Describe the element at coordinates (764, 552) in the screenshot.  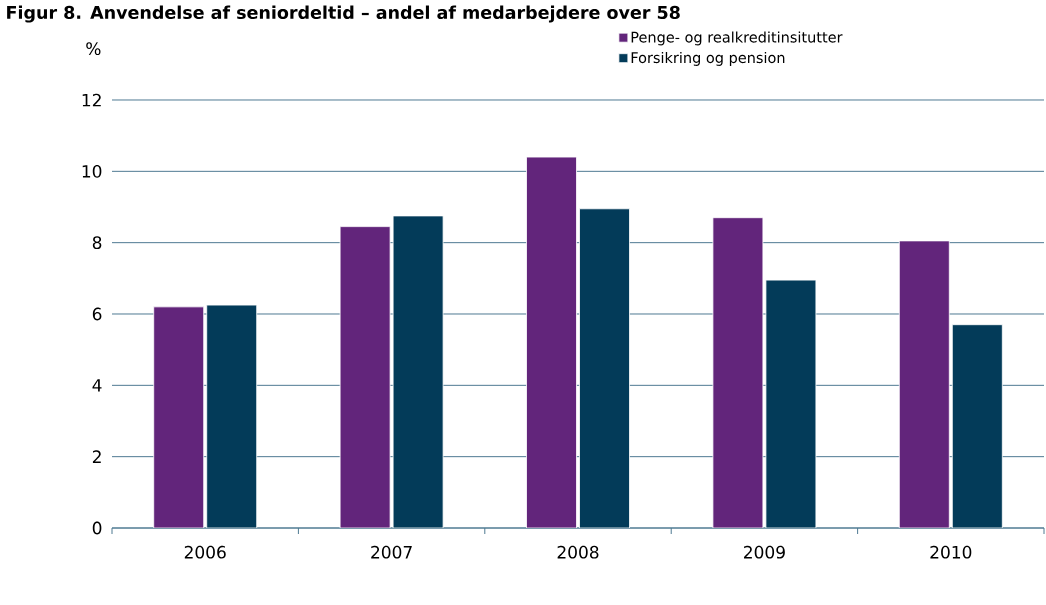
I see `x-tick-label: 2009` at that location.